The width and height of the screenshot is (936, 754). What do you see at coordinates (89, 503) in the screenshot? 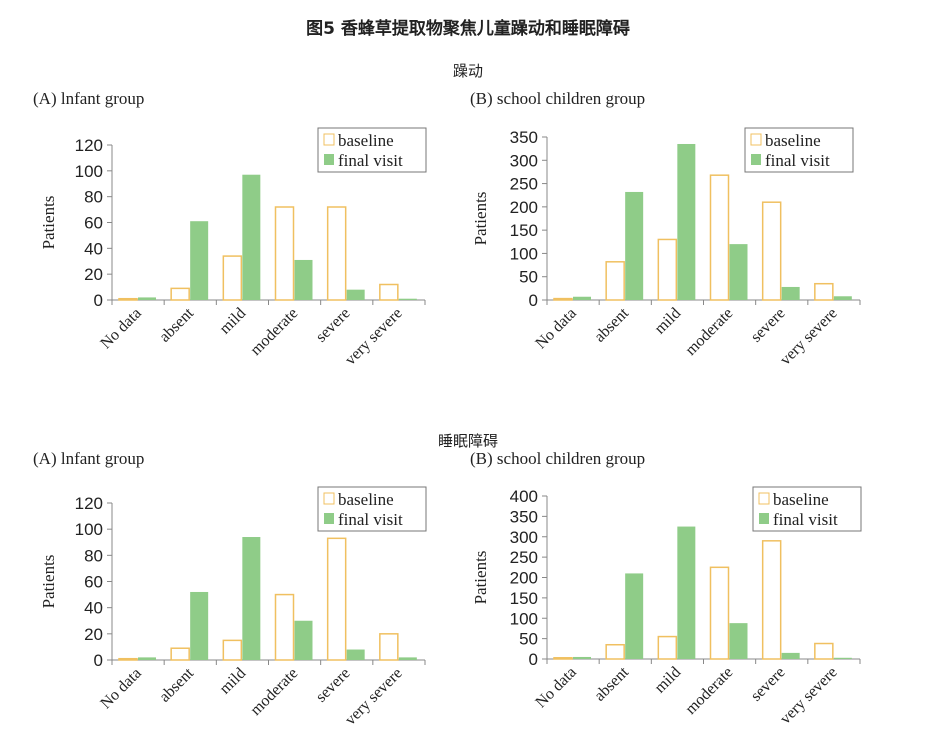
I see `y-tick-label: 120` at bounding box center [89, 503].